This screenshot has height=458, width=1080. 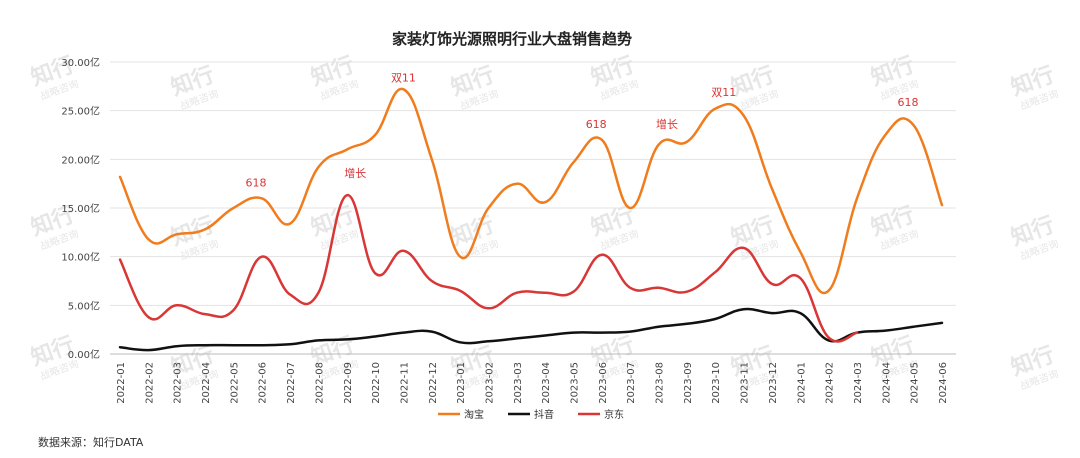 I want to click on x-tick-label: 2024-06, so click(x=943, y=383).